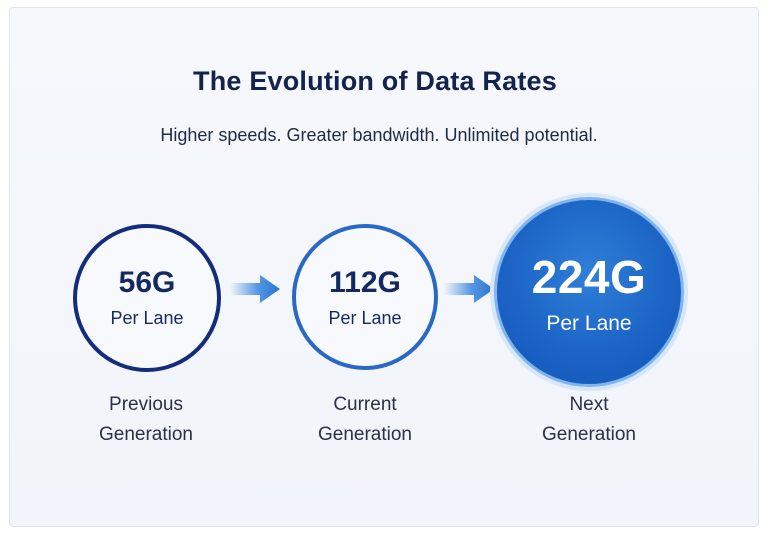 The image size is (769, 538). Describe the element at coordinates (365, 318) in the screenshot. I see `stage-unit-current: Per Lane` at that location.